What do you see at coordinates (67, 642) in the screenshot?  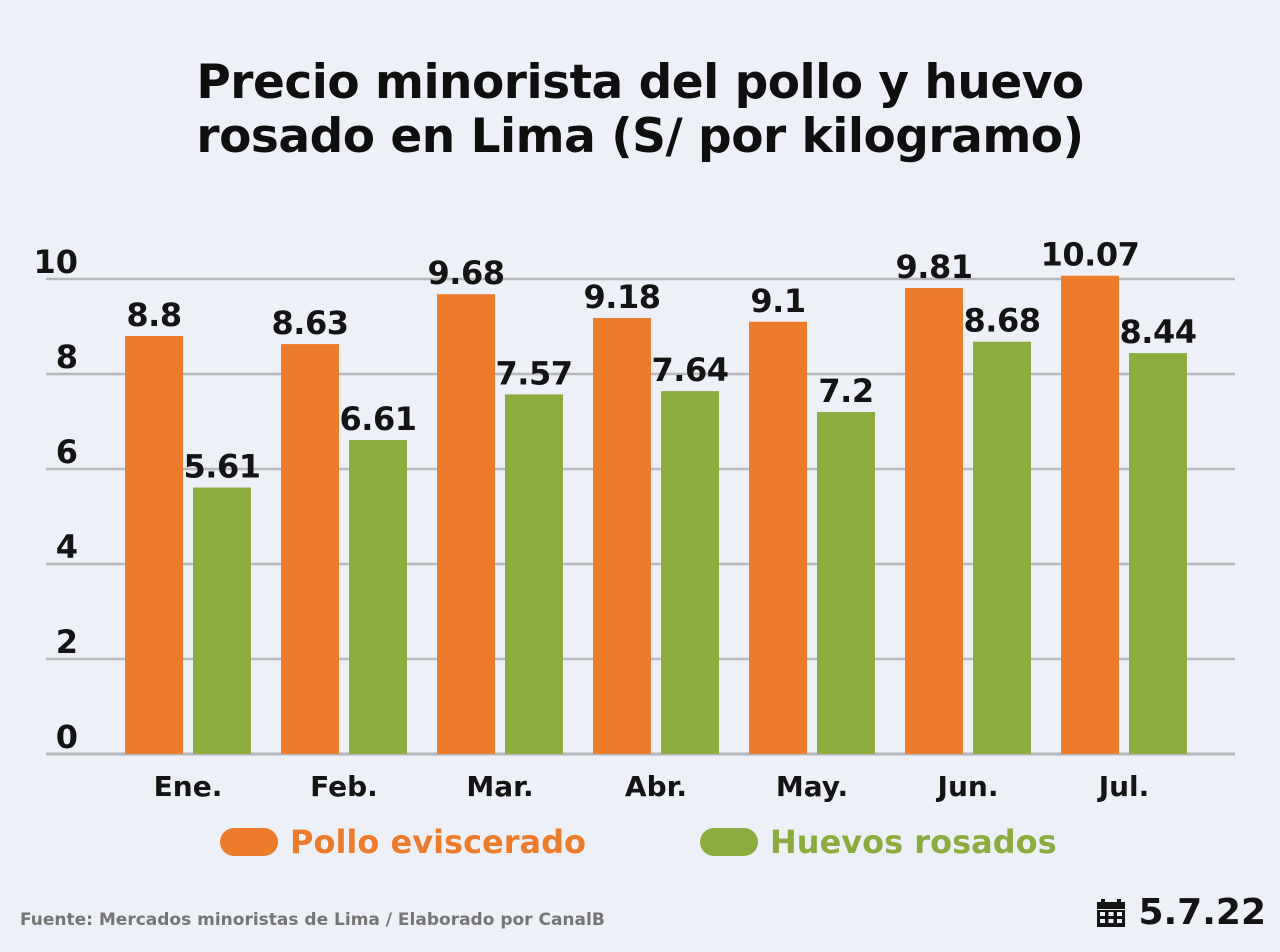 I see `y-tick-label: 2` at bounding box center [67, 642].